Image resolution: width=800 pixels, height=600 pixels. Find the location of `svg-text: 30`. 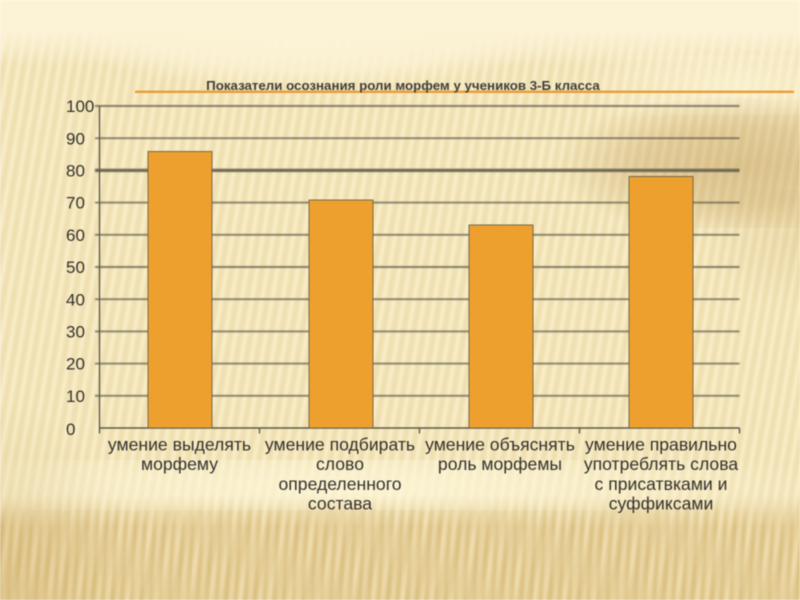

svg-text: 30 is located at coordinates (75, 332).